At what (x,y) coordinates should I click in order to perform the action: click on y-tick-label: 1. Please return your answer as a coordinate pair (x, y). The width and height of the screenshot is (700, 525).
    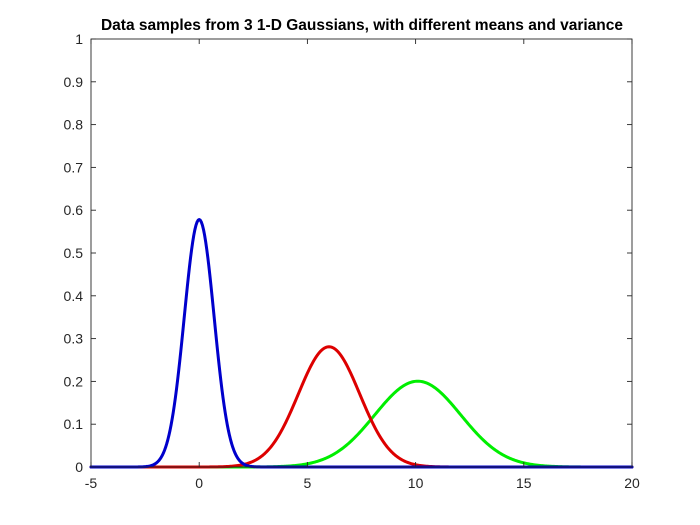
    Looking at the image, I should click on (79, 39).